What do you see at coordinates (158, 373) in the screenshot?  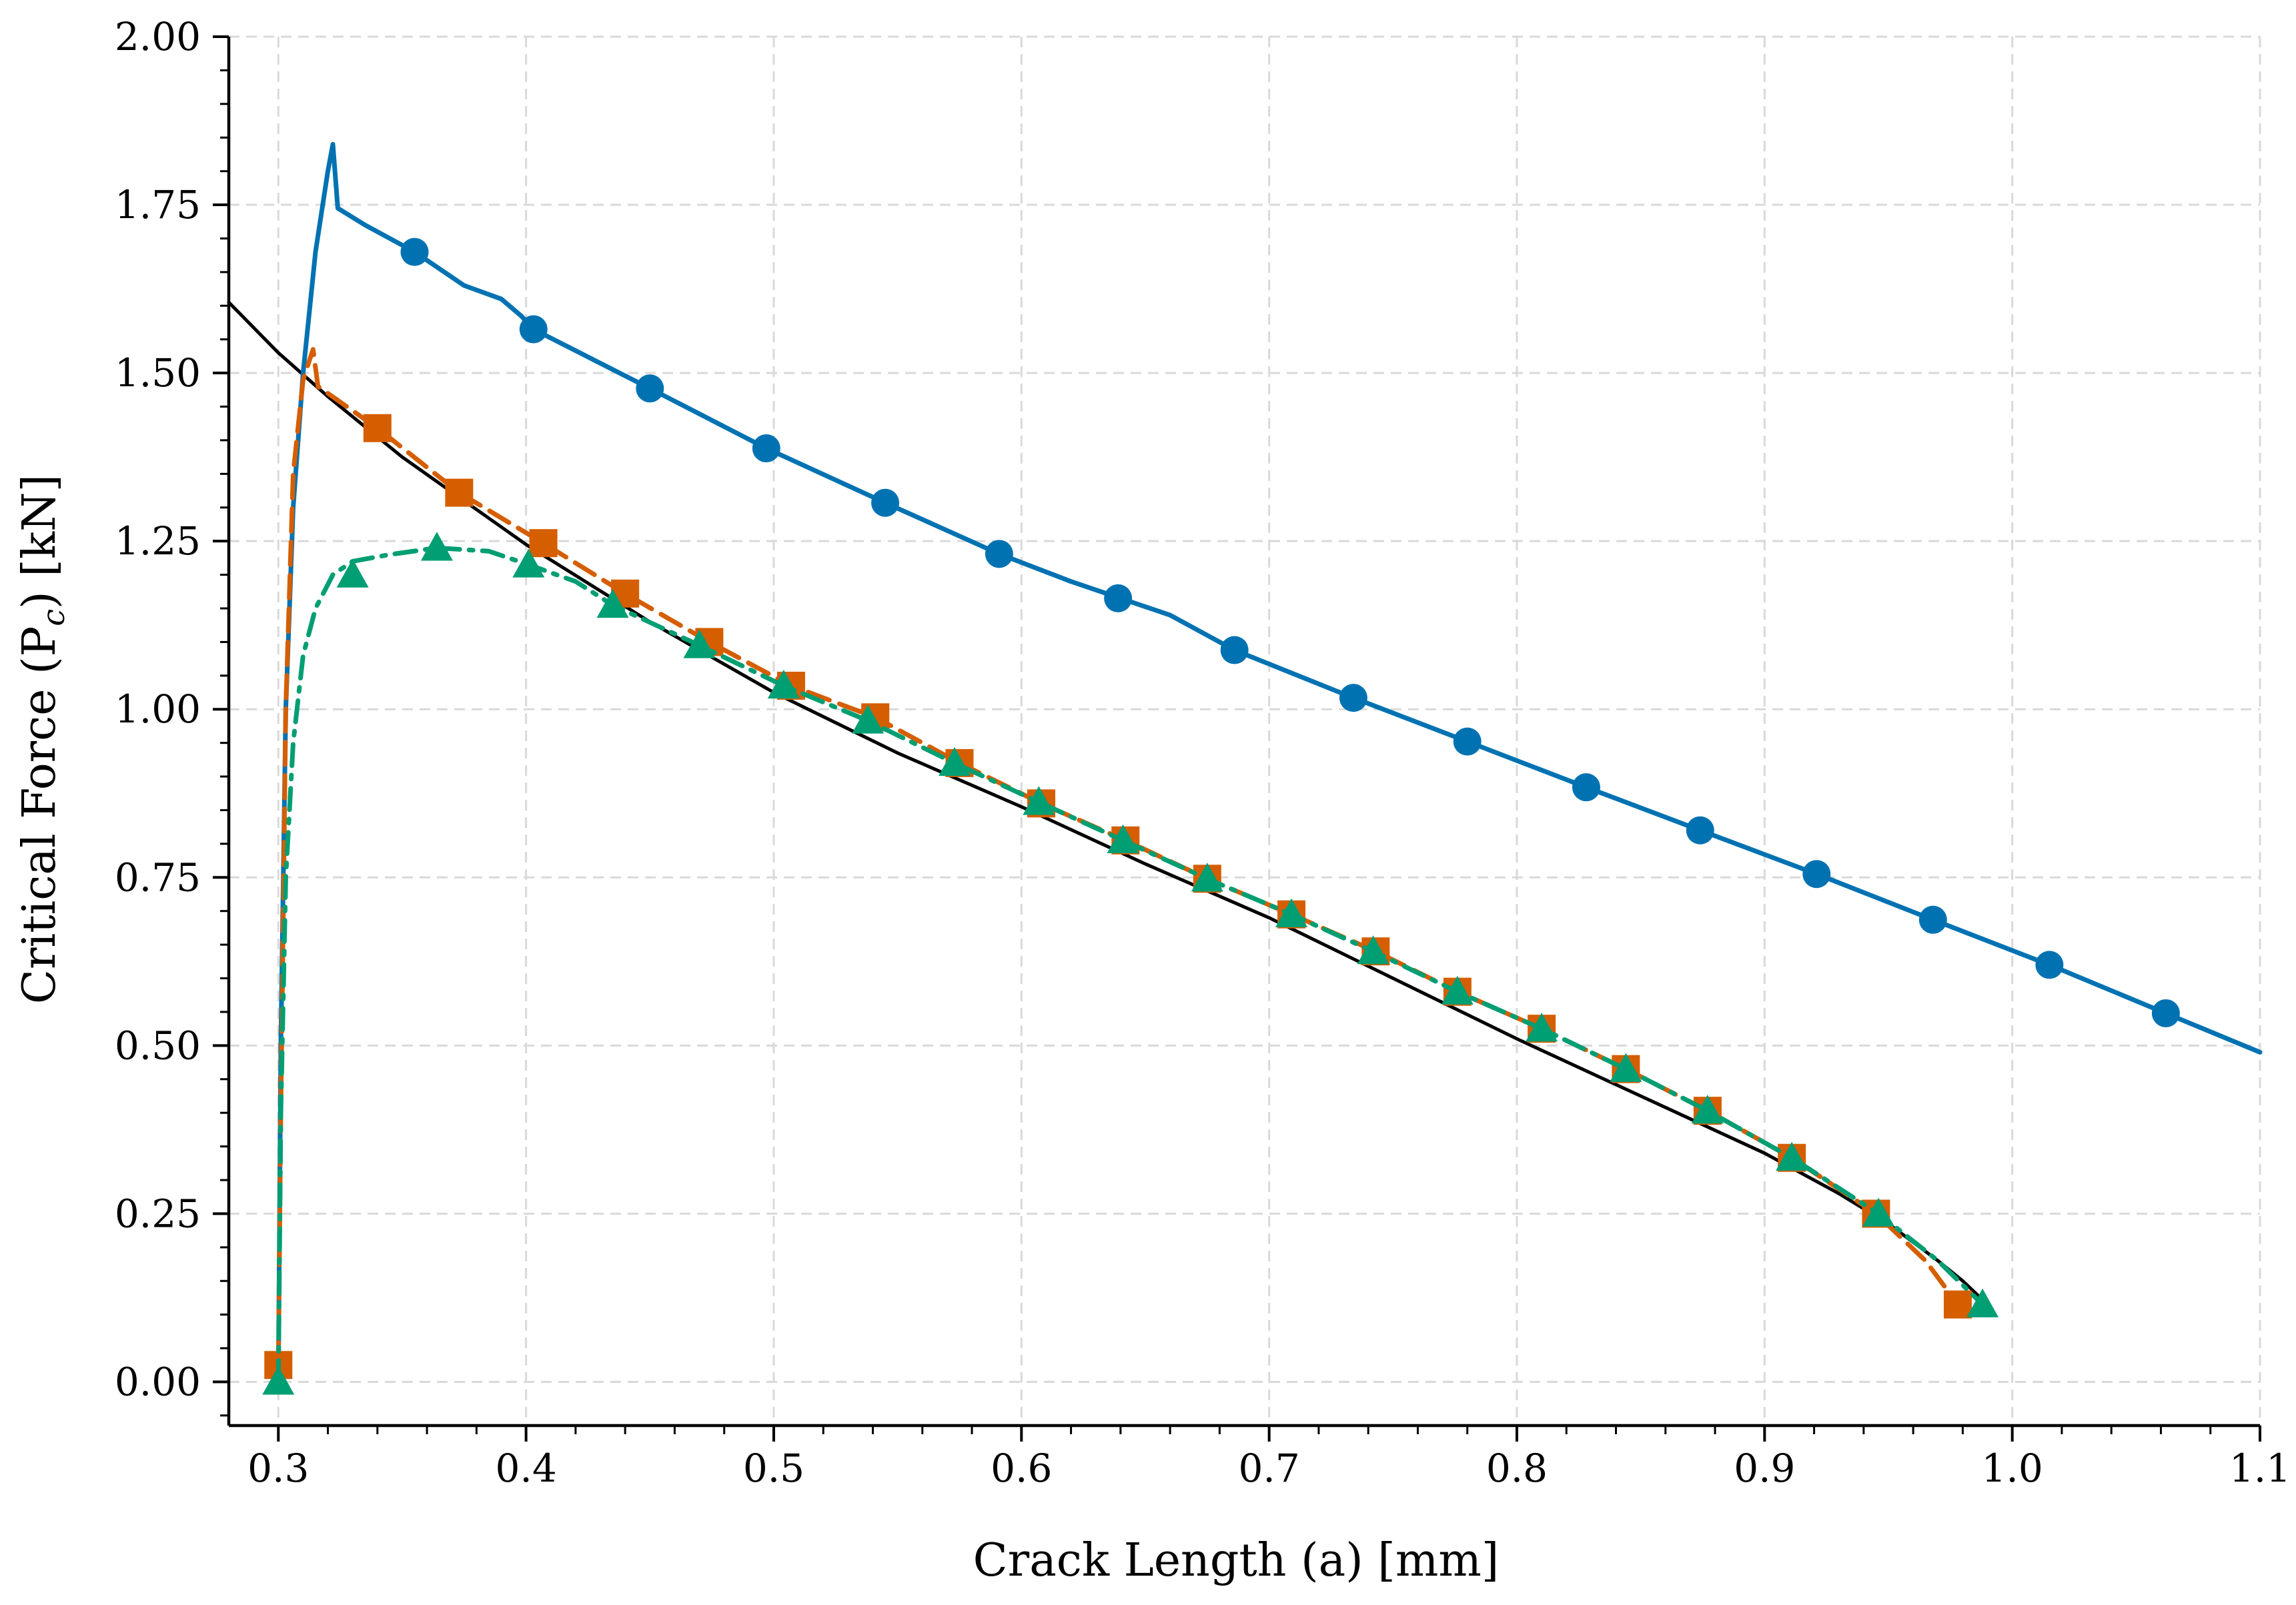 I see `y-tick-label-6: 1.50` at bounding box center [158, 373].